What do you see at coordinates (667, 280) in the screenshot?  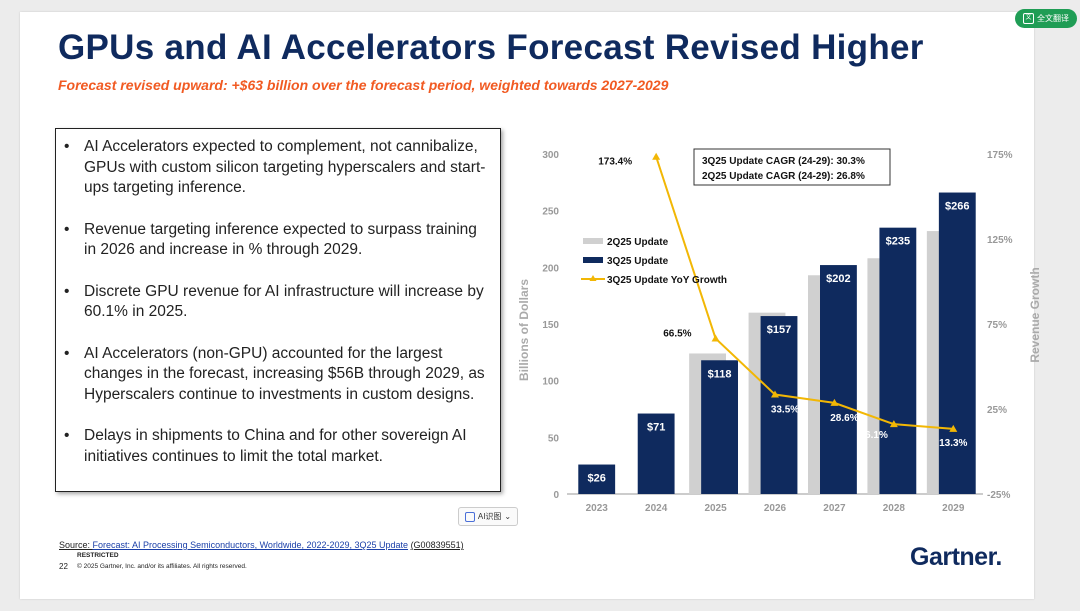 I see `legend-label: 3Q25 Update YoY Growth` at bounding box center [667, 280].